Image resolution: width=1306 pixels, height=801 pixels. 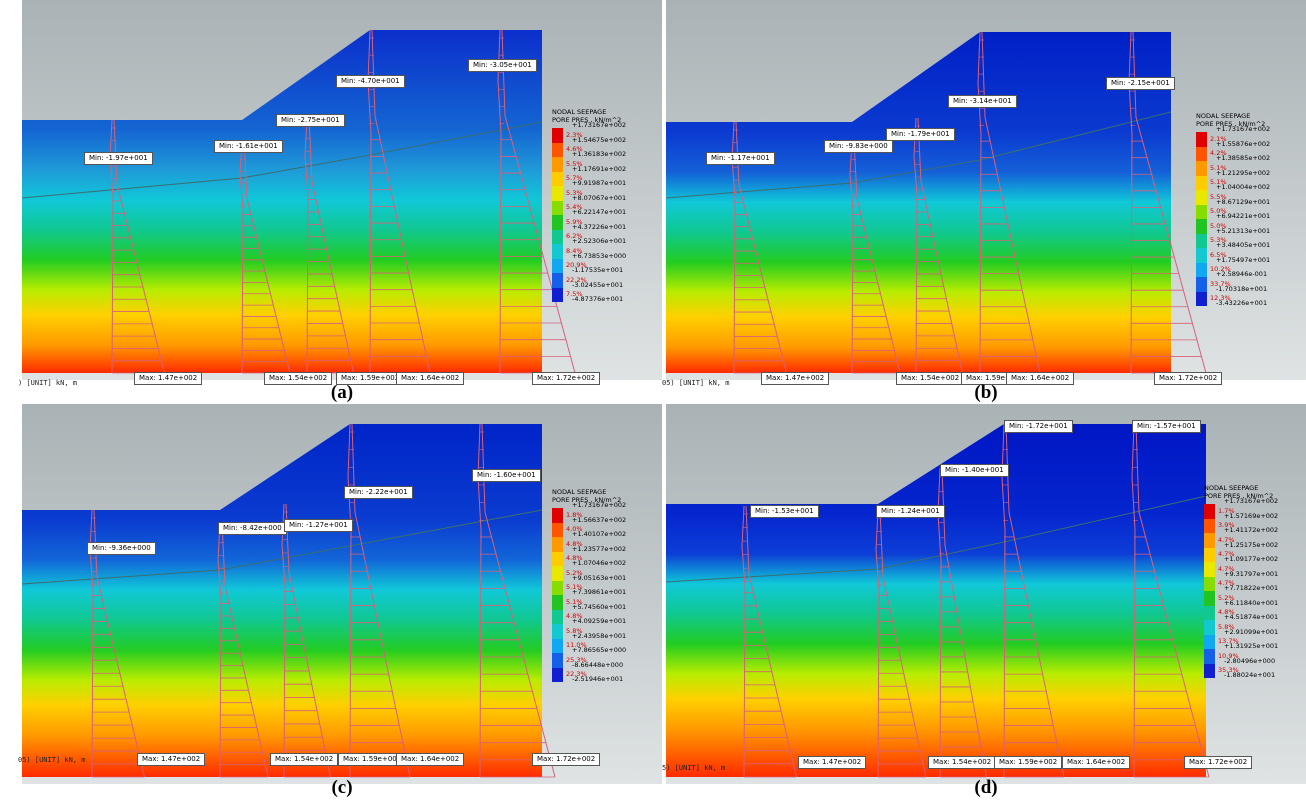 I want to click on legend-value: +1.21295e+002, so click(x=1243, y=172).